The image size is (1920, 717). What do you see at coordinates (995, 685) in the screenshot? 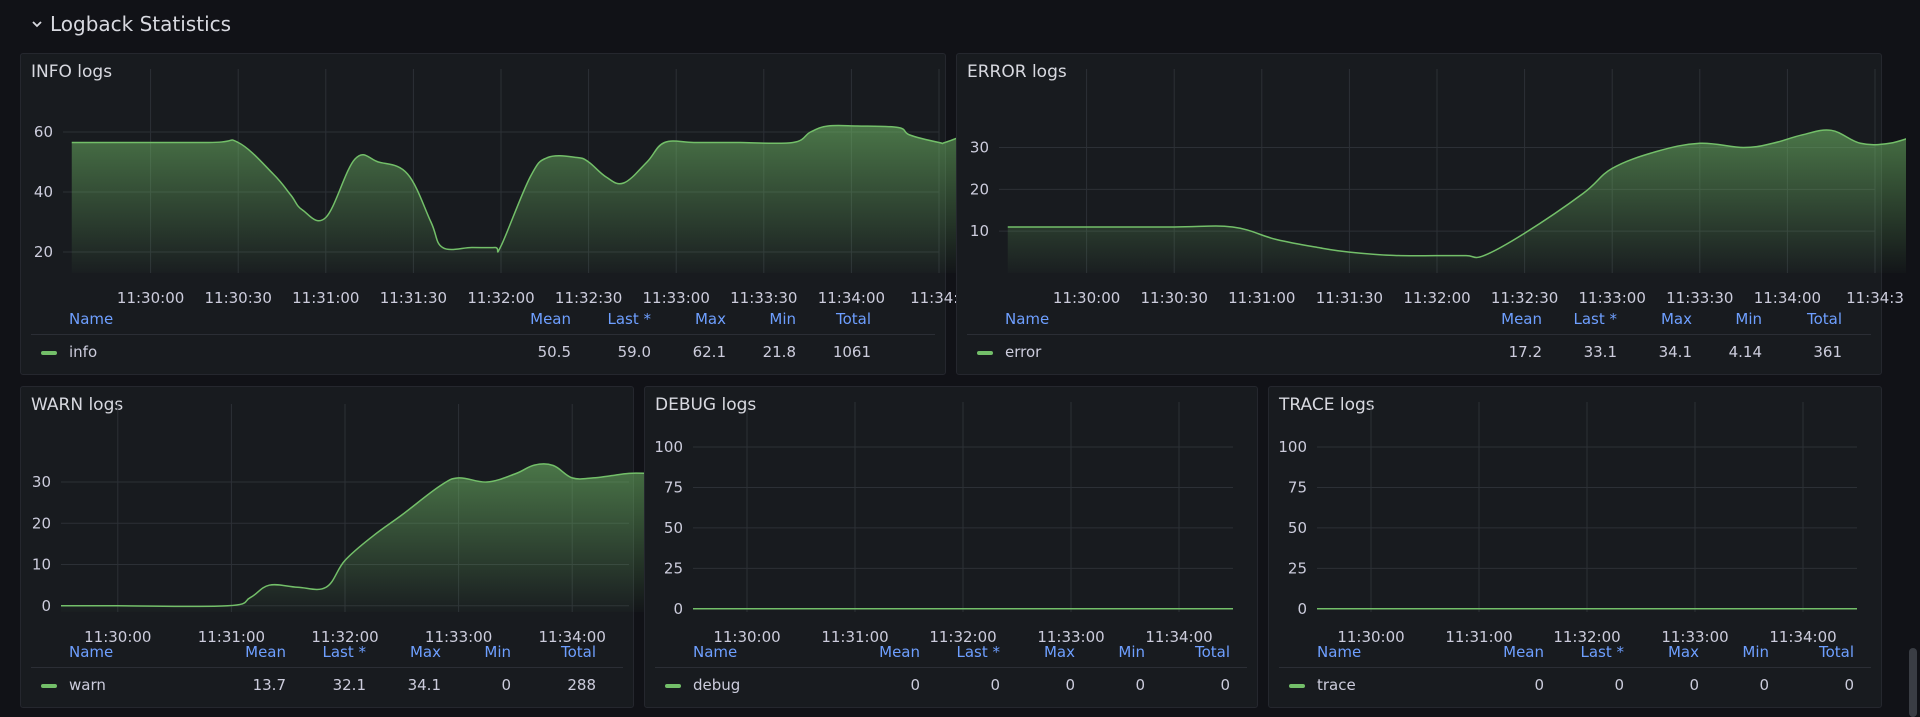
I see `legend-last: 0` at bounding box center [995, 685].